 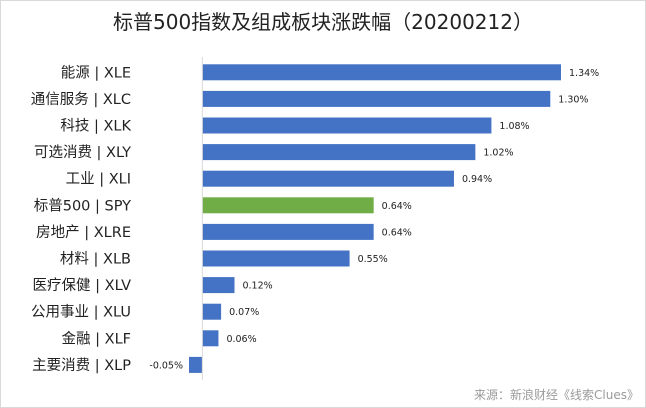 I want to click on category-label: 公用事业 | XLU, so click(x=81, y=312).